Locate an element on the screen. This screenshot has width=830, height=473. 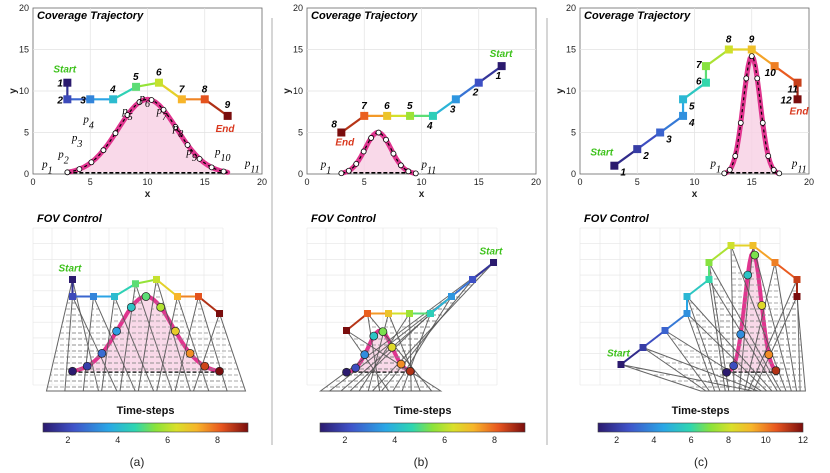
fov-start-label: Start is located at coordinates (70, 269).